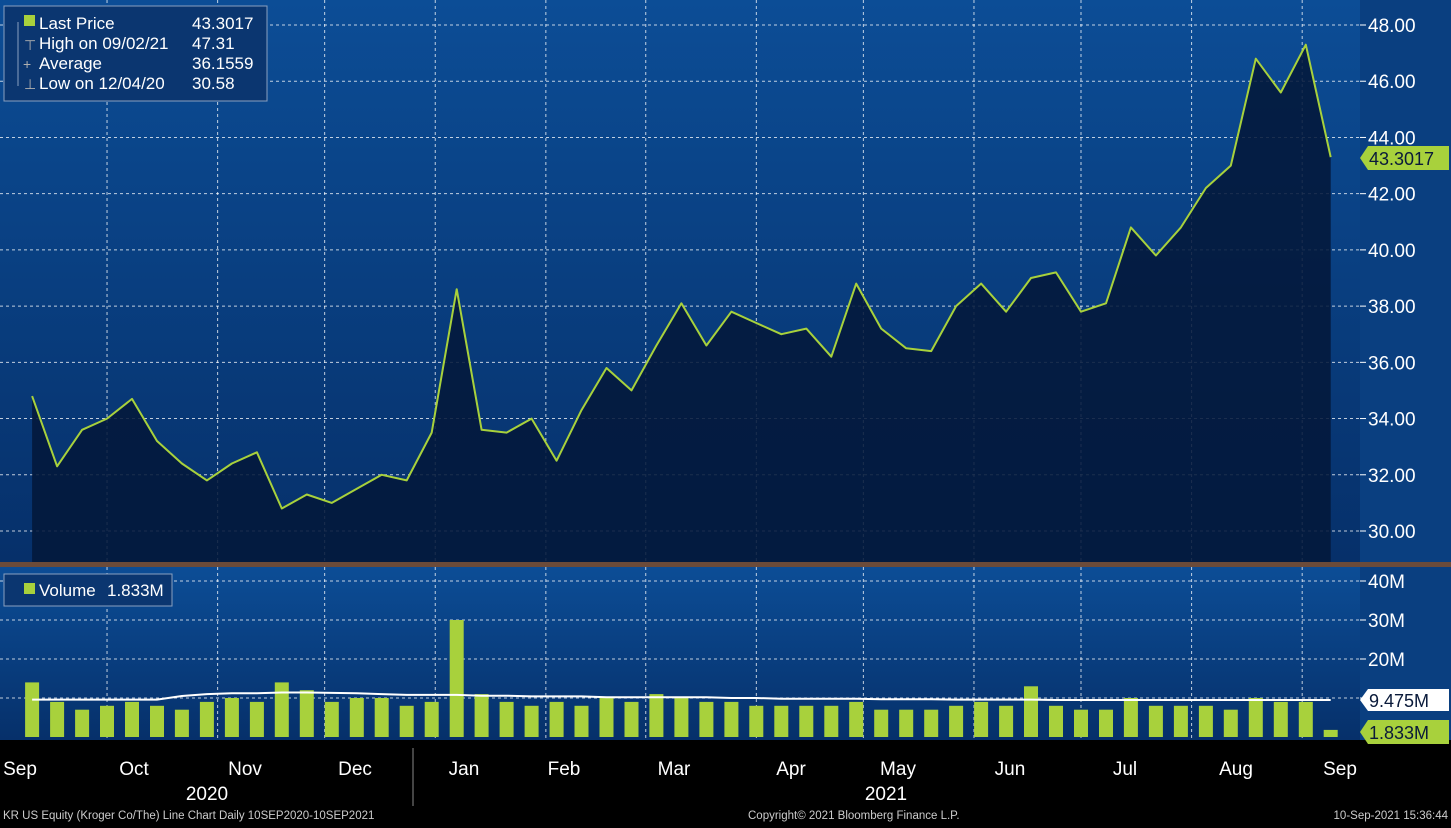 The width and height of the screenshot is (1451, 828). What do you see at coordinates (1386, 621) in the screenshot?
I see `volume-tick-2: 30M` at bounding box center [1386, 621].